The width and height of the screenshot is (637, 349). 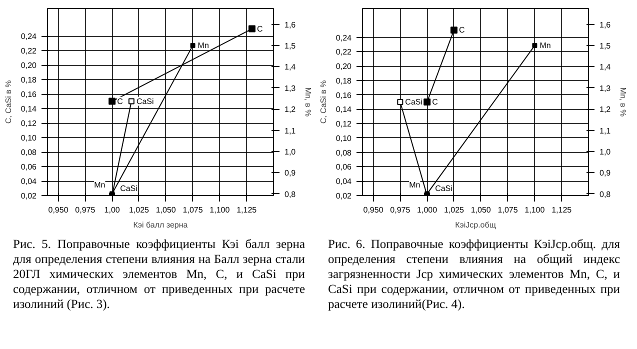 What do you see at coordinates (427, 210) in the screenshot?
I see `x-tick-label: 1,000` at bounding box center [427, 210].